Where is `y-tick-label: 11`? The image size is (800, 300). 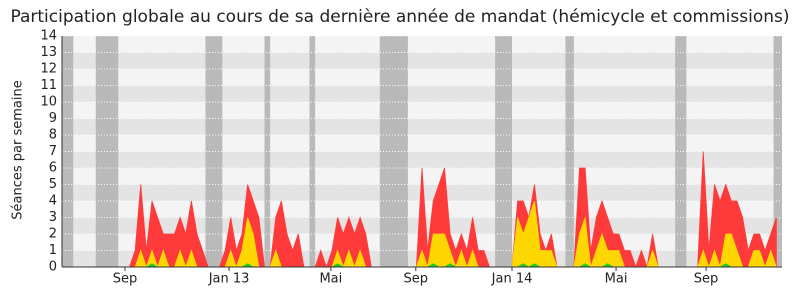
y-tick-label: 11 is located at coordinates (48, 85).